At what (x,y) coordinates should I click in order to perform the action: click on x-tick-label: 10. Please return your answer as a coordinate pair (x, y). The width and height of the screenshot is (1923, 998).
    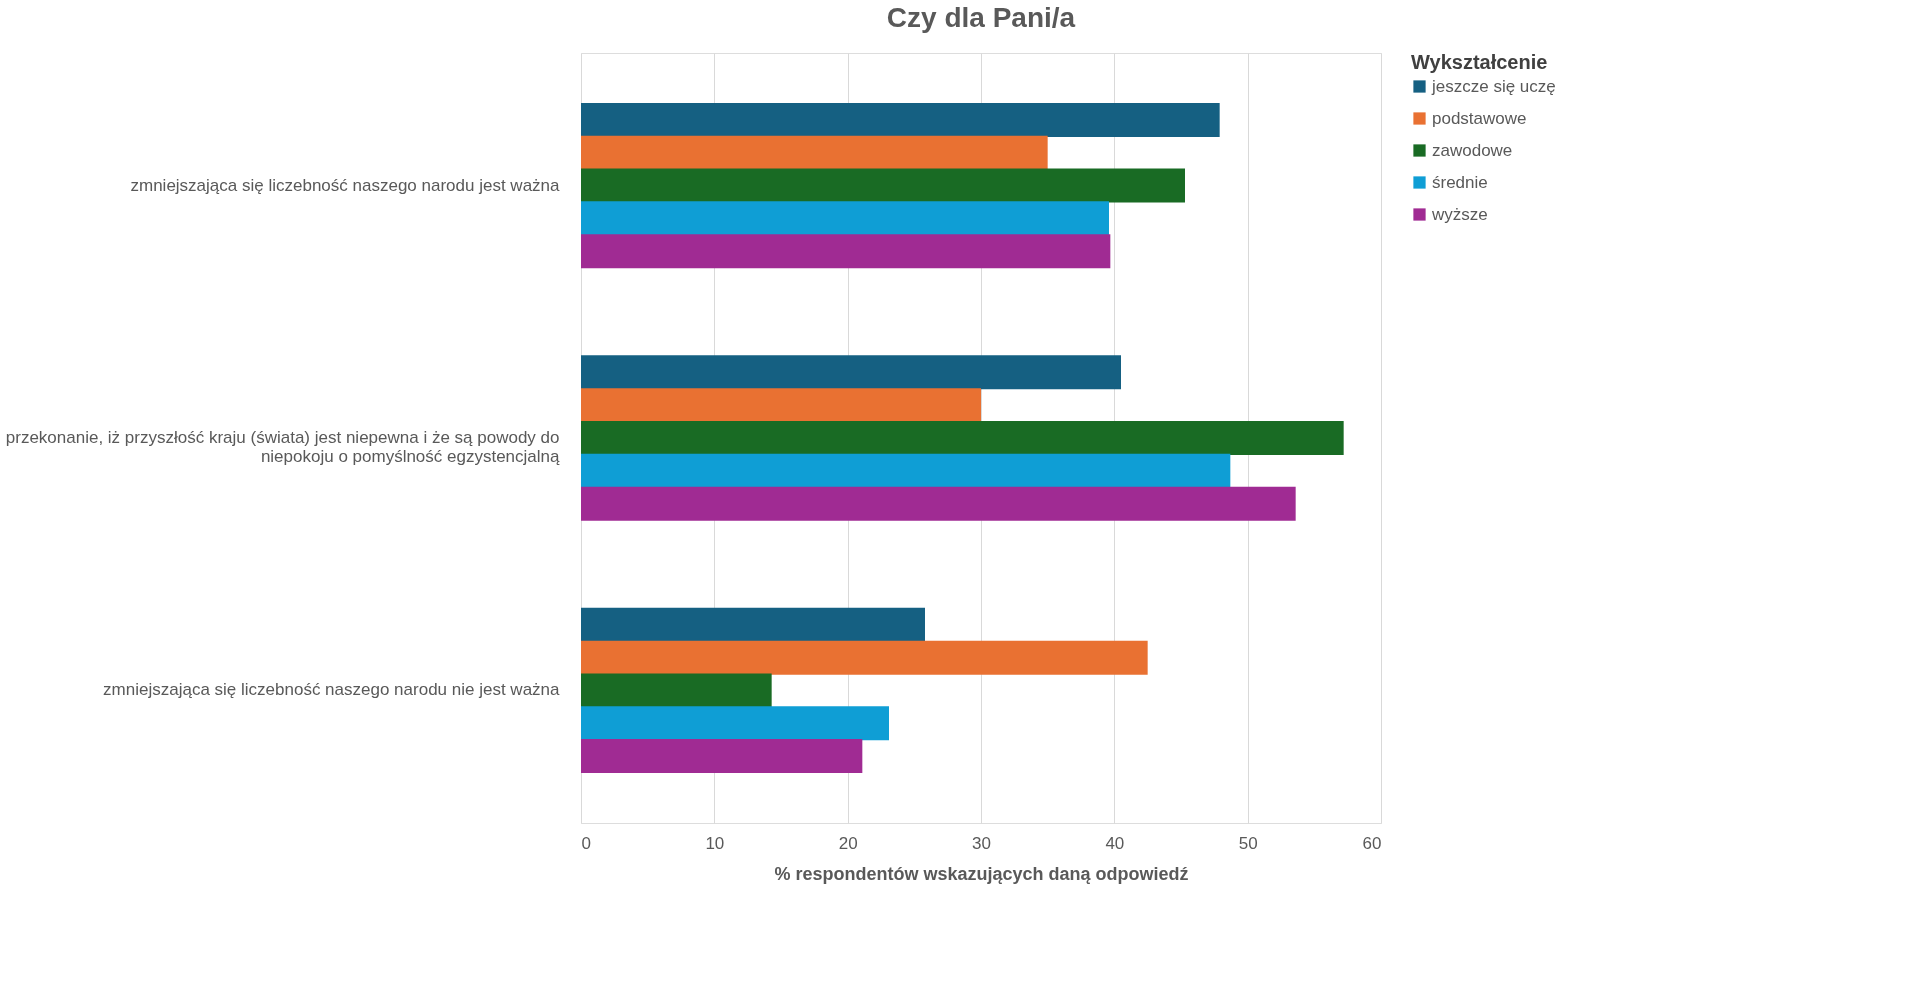
    Looking at the image, I should click on (715, 843).